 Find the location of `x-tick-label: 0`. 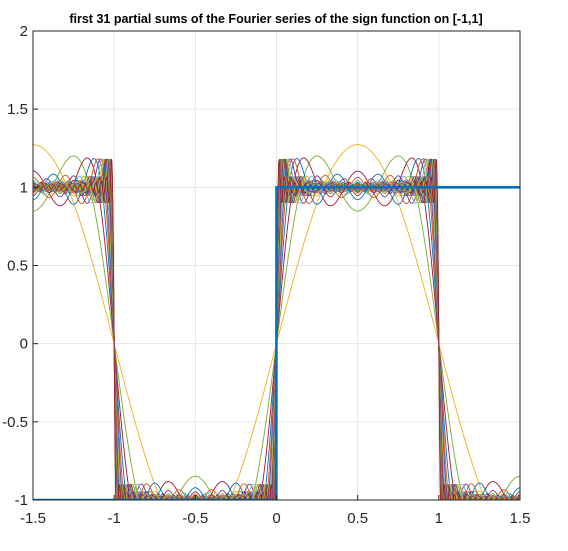

x-tick-label: 0 is located at coordinates (276, 518).